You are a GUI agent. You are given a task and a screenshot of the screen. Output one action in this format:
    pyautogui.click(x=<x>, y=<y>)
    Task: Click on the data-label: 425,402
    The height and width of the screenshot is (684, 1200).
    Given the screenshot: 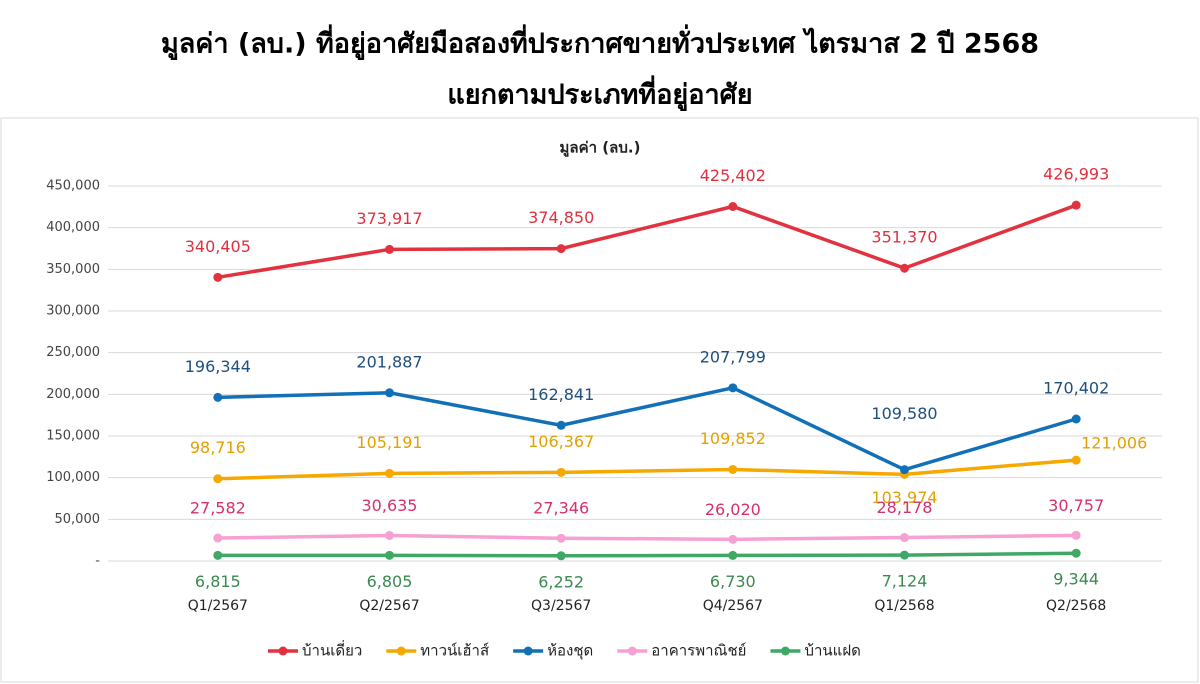 What is the action you would take?
    pyautogui.click(x=733, y=175)
    